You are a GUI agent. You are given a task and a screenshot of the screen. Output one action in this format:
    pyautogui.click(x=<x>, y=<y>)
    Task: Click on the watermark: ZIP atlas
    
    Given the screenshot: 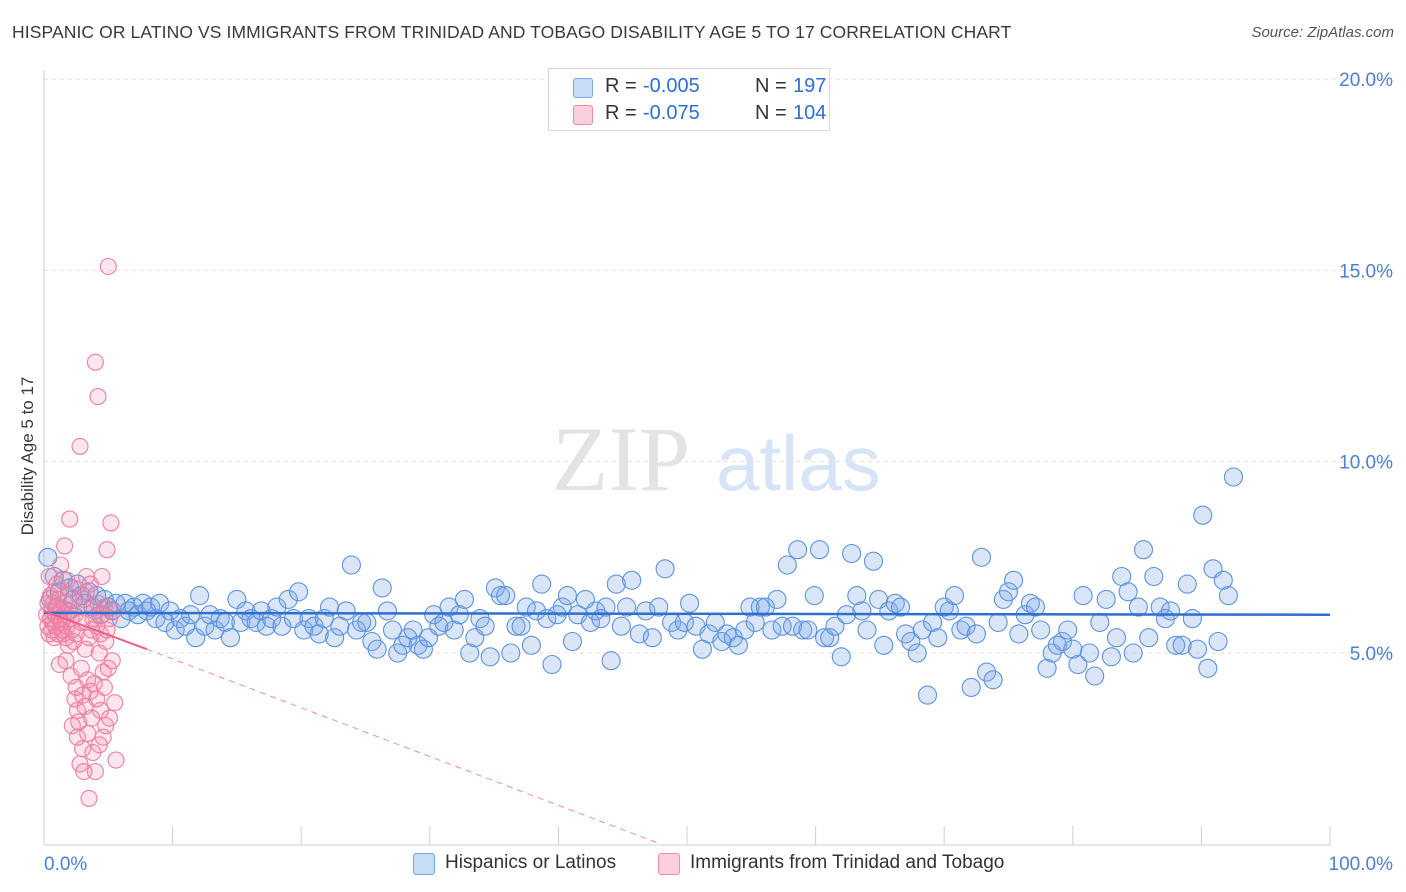 What is the action you would take?
    pyautogui.click(x=716, y=459)
    